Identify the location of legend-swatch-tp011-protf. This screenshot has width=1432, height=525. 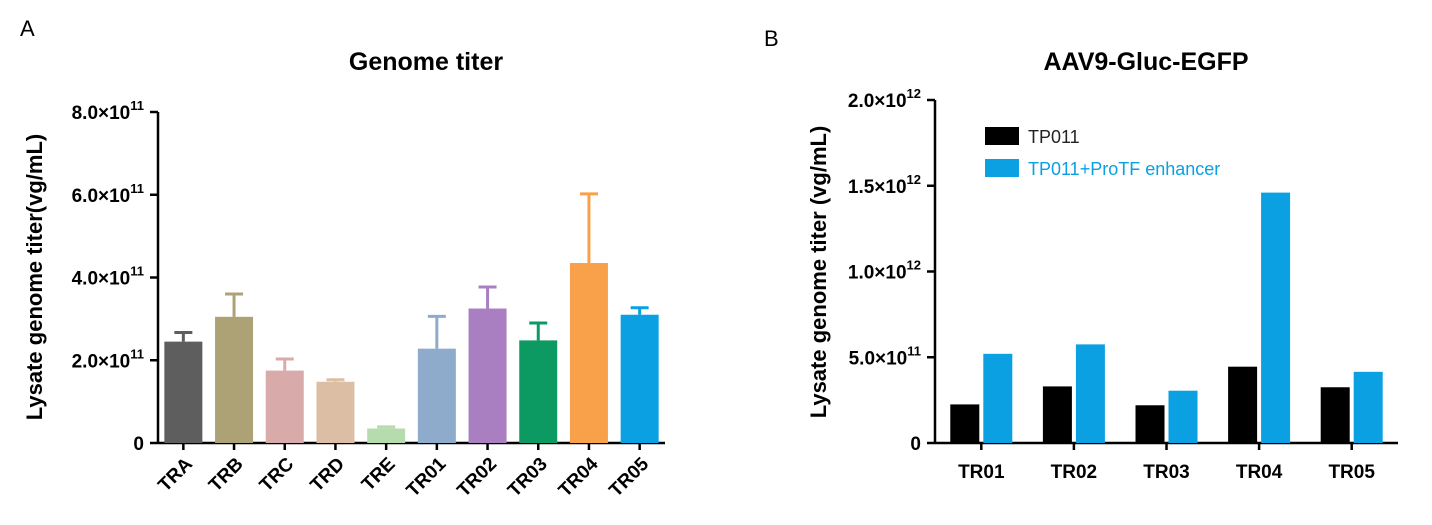
(1002, 168).